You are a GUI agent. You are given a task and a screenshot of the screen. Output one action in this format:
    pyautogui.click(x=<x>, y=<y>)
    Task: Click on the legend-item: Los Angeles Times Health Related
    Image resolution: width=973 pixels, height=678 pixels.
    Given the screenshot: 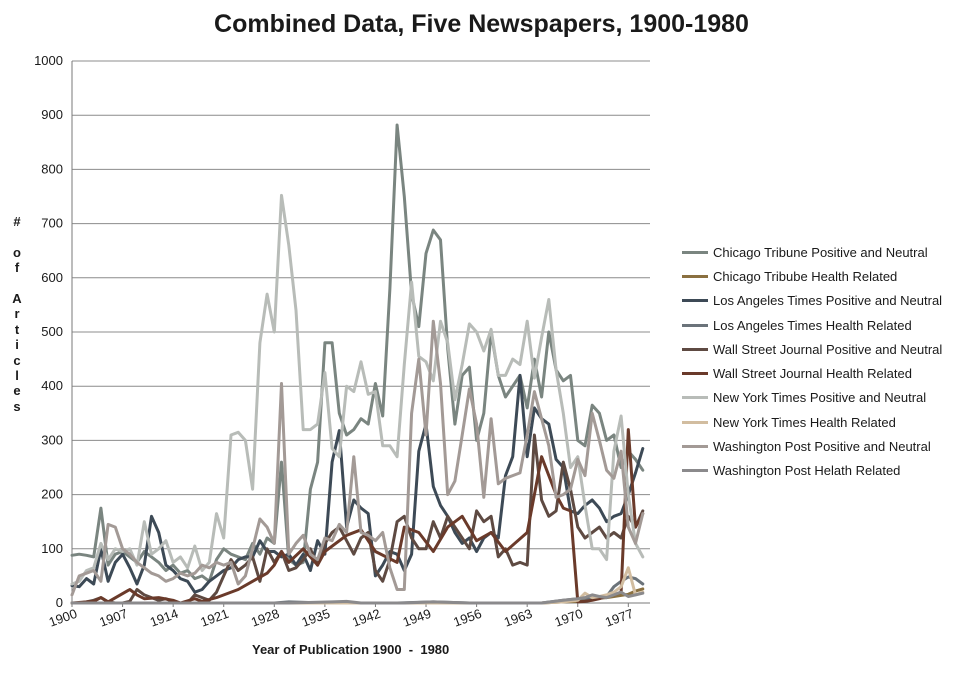 What is the action you would take?
    pyautogui.click(x=827, y=325)
    